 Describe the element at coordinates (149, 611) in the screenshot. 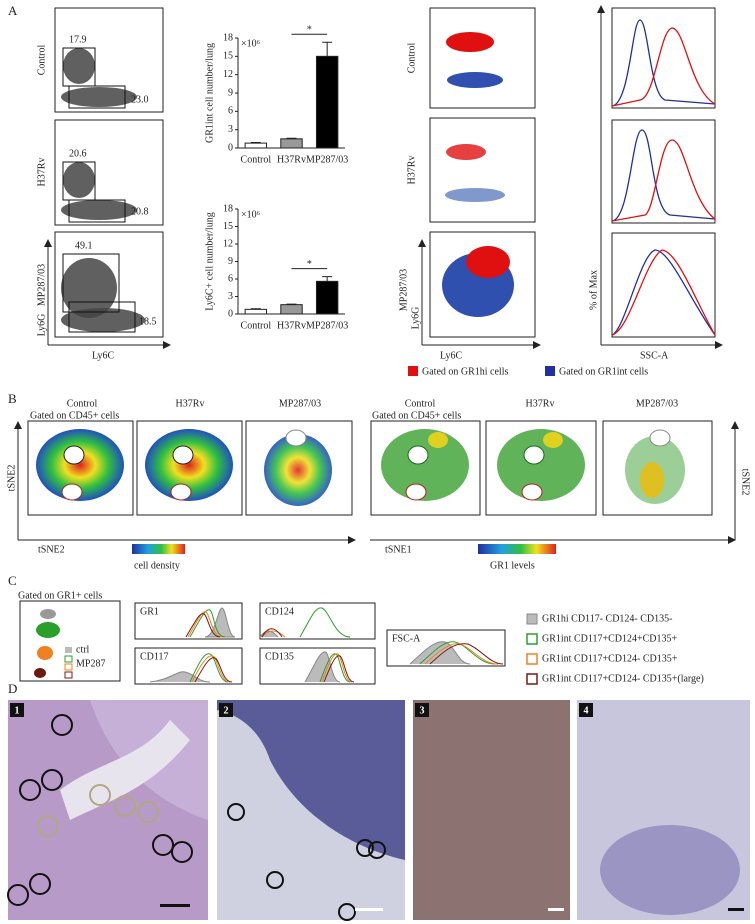

I see `histogram-title: GR1` at that location.